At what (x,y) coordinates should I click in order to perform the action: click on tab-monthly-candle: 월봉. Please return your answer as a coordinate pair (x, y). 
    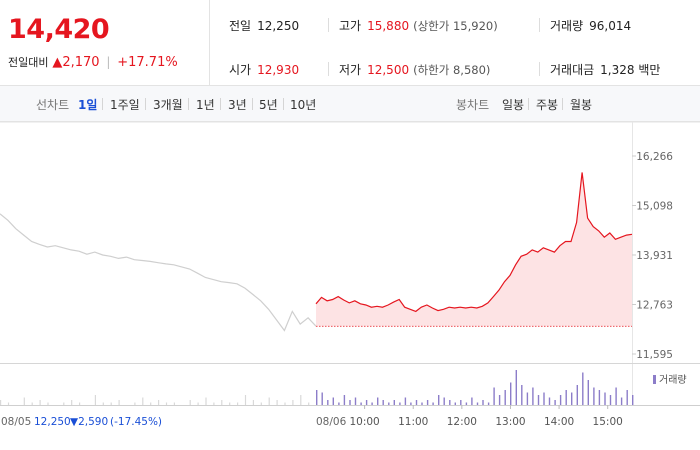
    Looking at the image, I should click on (581, 105).